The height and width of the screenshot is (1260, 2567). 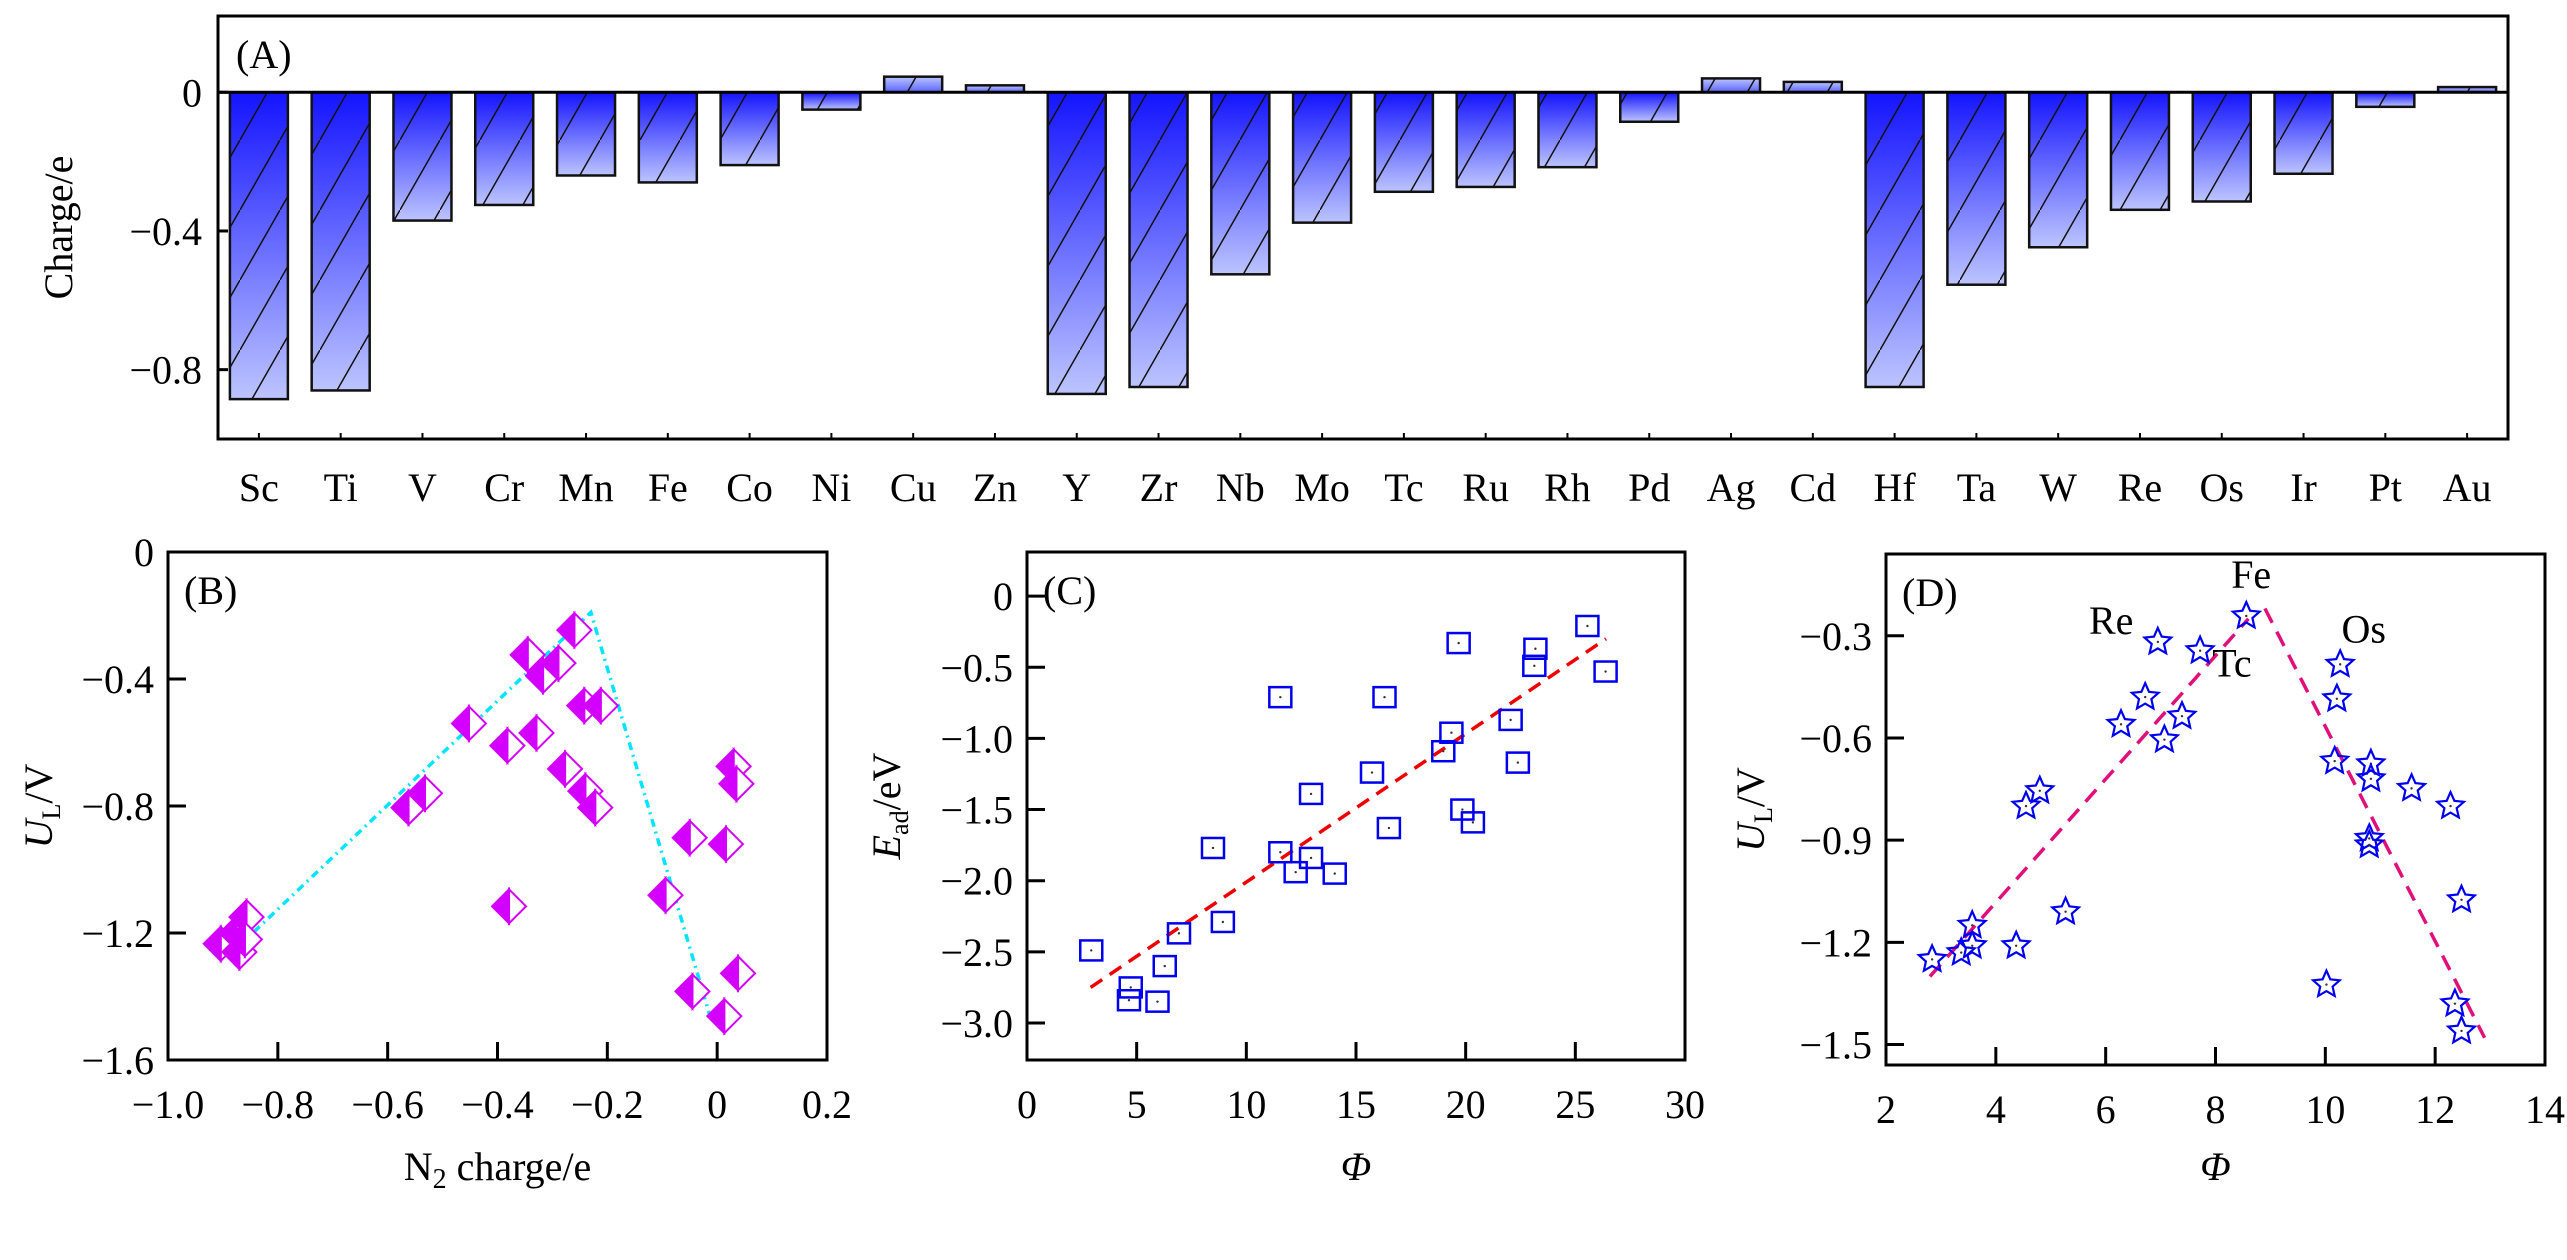 What do you see at coordinates (1894, 487) in the screenshot?
I see `x-tick-label: Hf` at bounding box center [1894, 487].